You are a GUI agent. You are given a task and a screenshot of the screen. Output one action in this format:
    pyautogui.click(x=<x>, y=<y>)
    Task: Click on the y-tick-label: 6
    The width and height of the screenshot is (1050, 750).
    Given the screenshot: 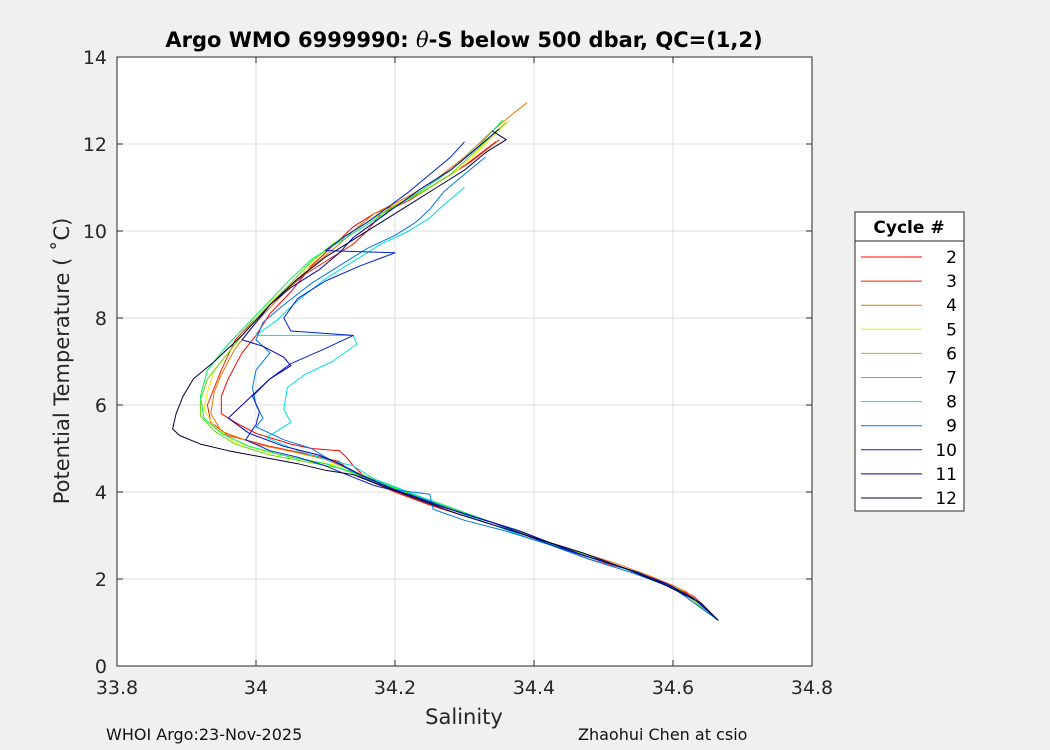 What is the action you would take?
    pyautogui.click(x=101, y=406)
    